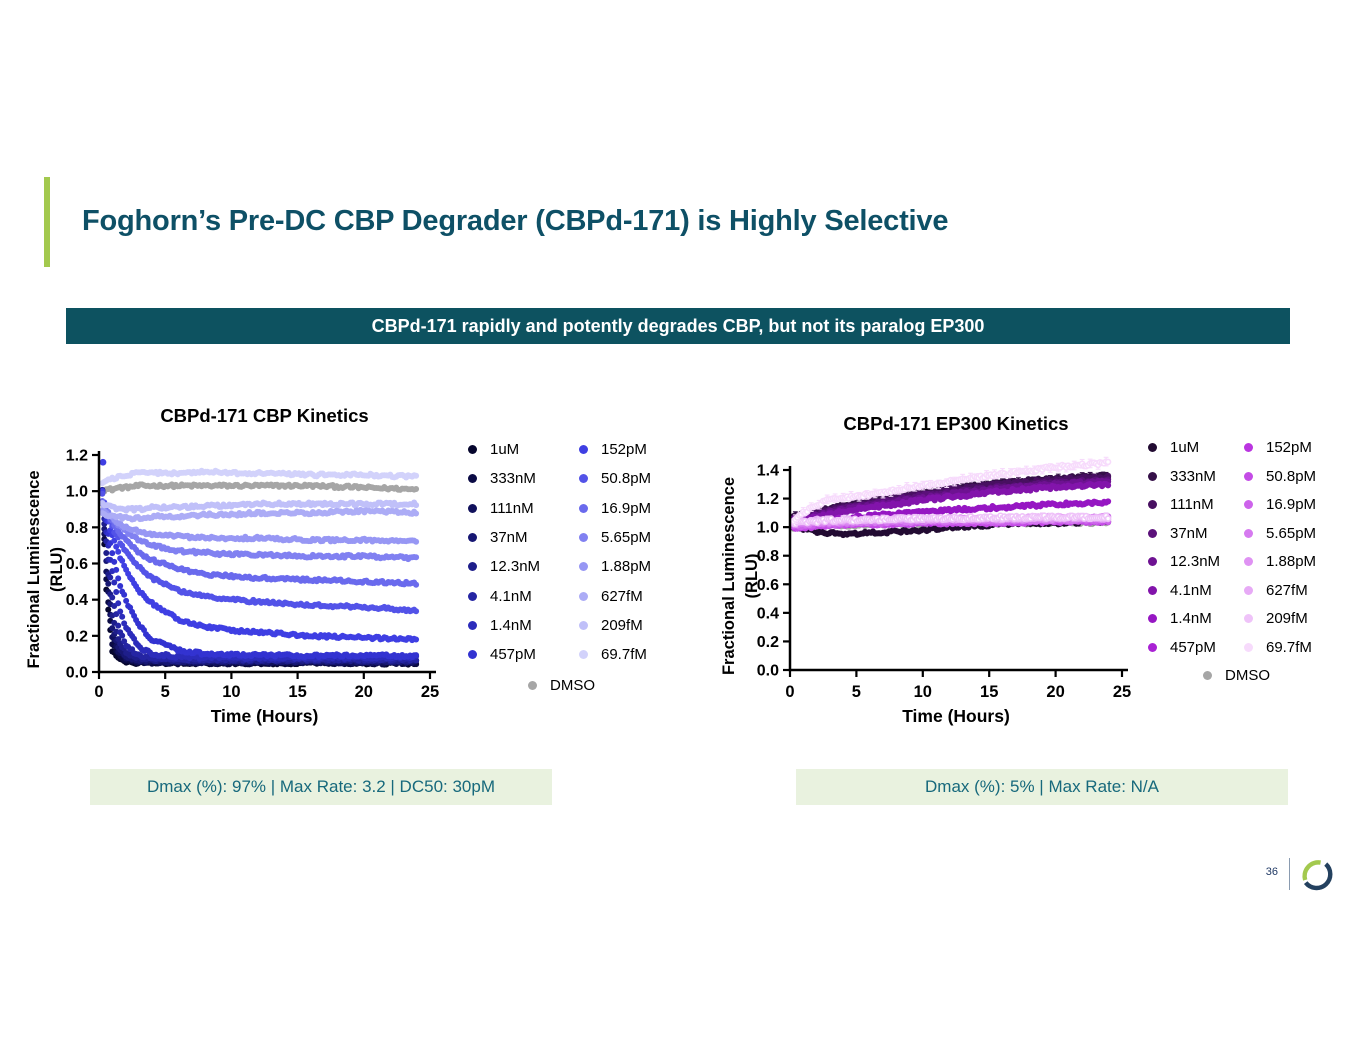 The width and height of the screenshot is (1365, 1055). What do you see at coordinates (1042, 787) in the screenshot?
I see `ep300-stats-callout: Dmax (%): 5% | Max Rate: N/A` at bounding box center [1042, 787].